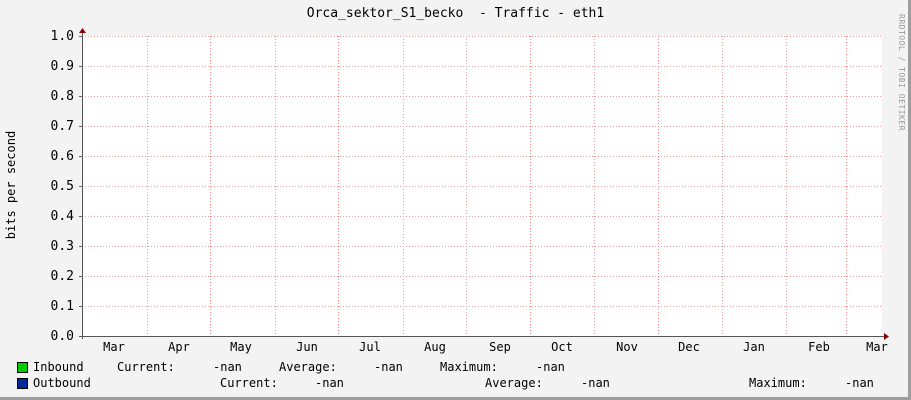 This screenshot has height=400, width=911. Describe the element at coordinates (307, 347) in the screenshot. I see `x-tick-label: Jun` at that location.